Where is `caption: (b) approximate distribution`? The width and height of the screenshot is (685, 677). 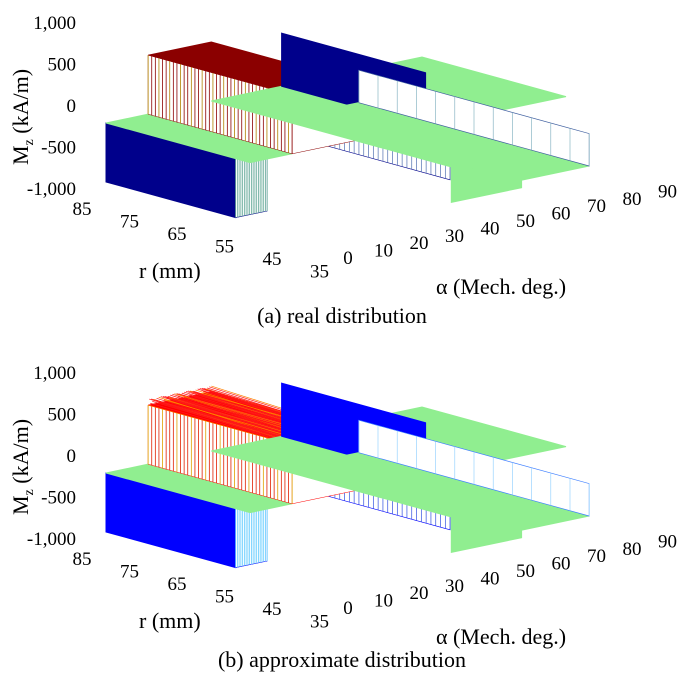
caption: (b) approximate distribution is located at coordinates (342, 659).